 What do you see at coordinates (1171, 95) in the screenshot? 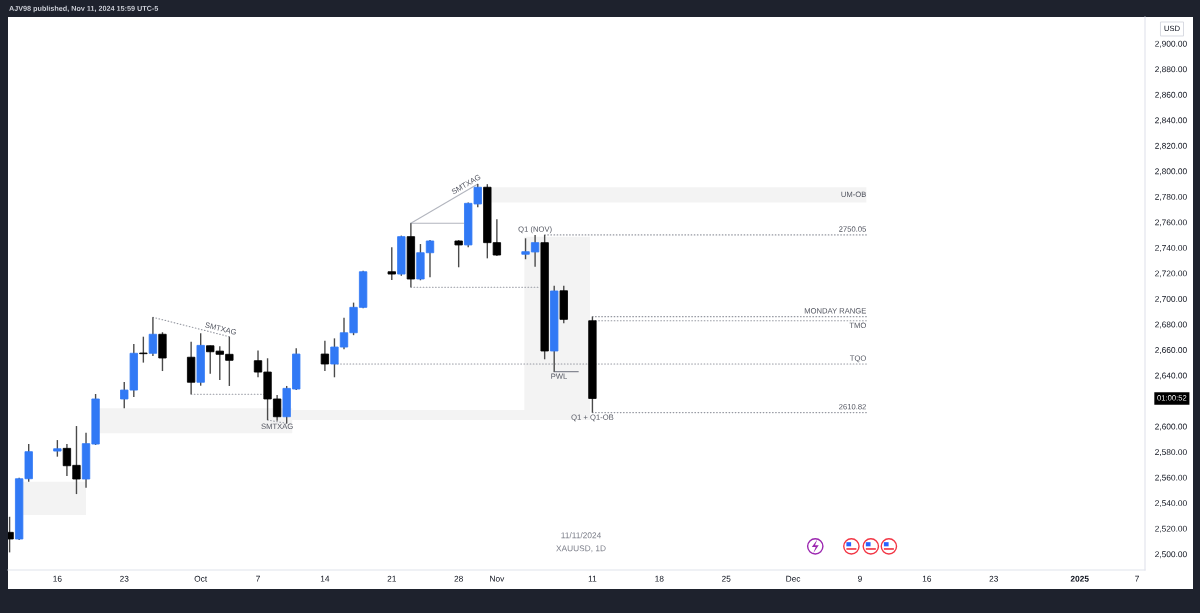
I see `y-tick-label: 2,860.00` at bounding box center [1171, 95].